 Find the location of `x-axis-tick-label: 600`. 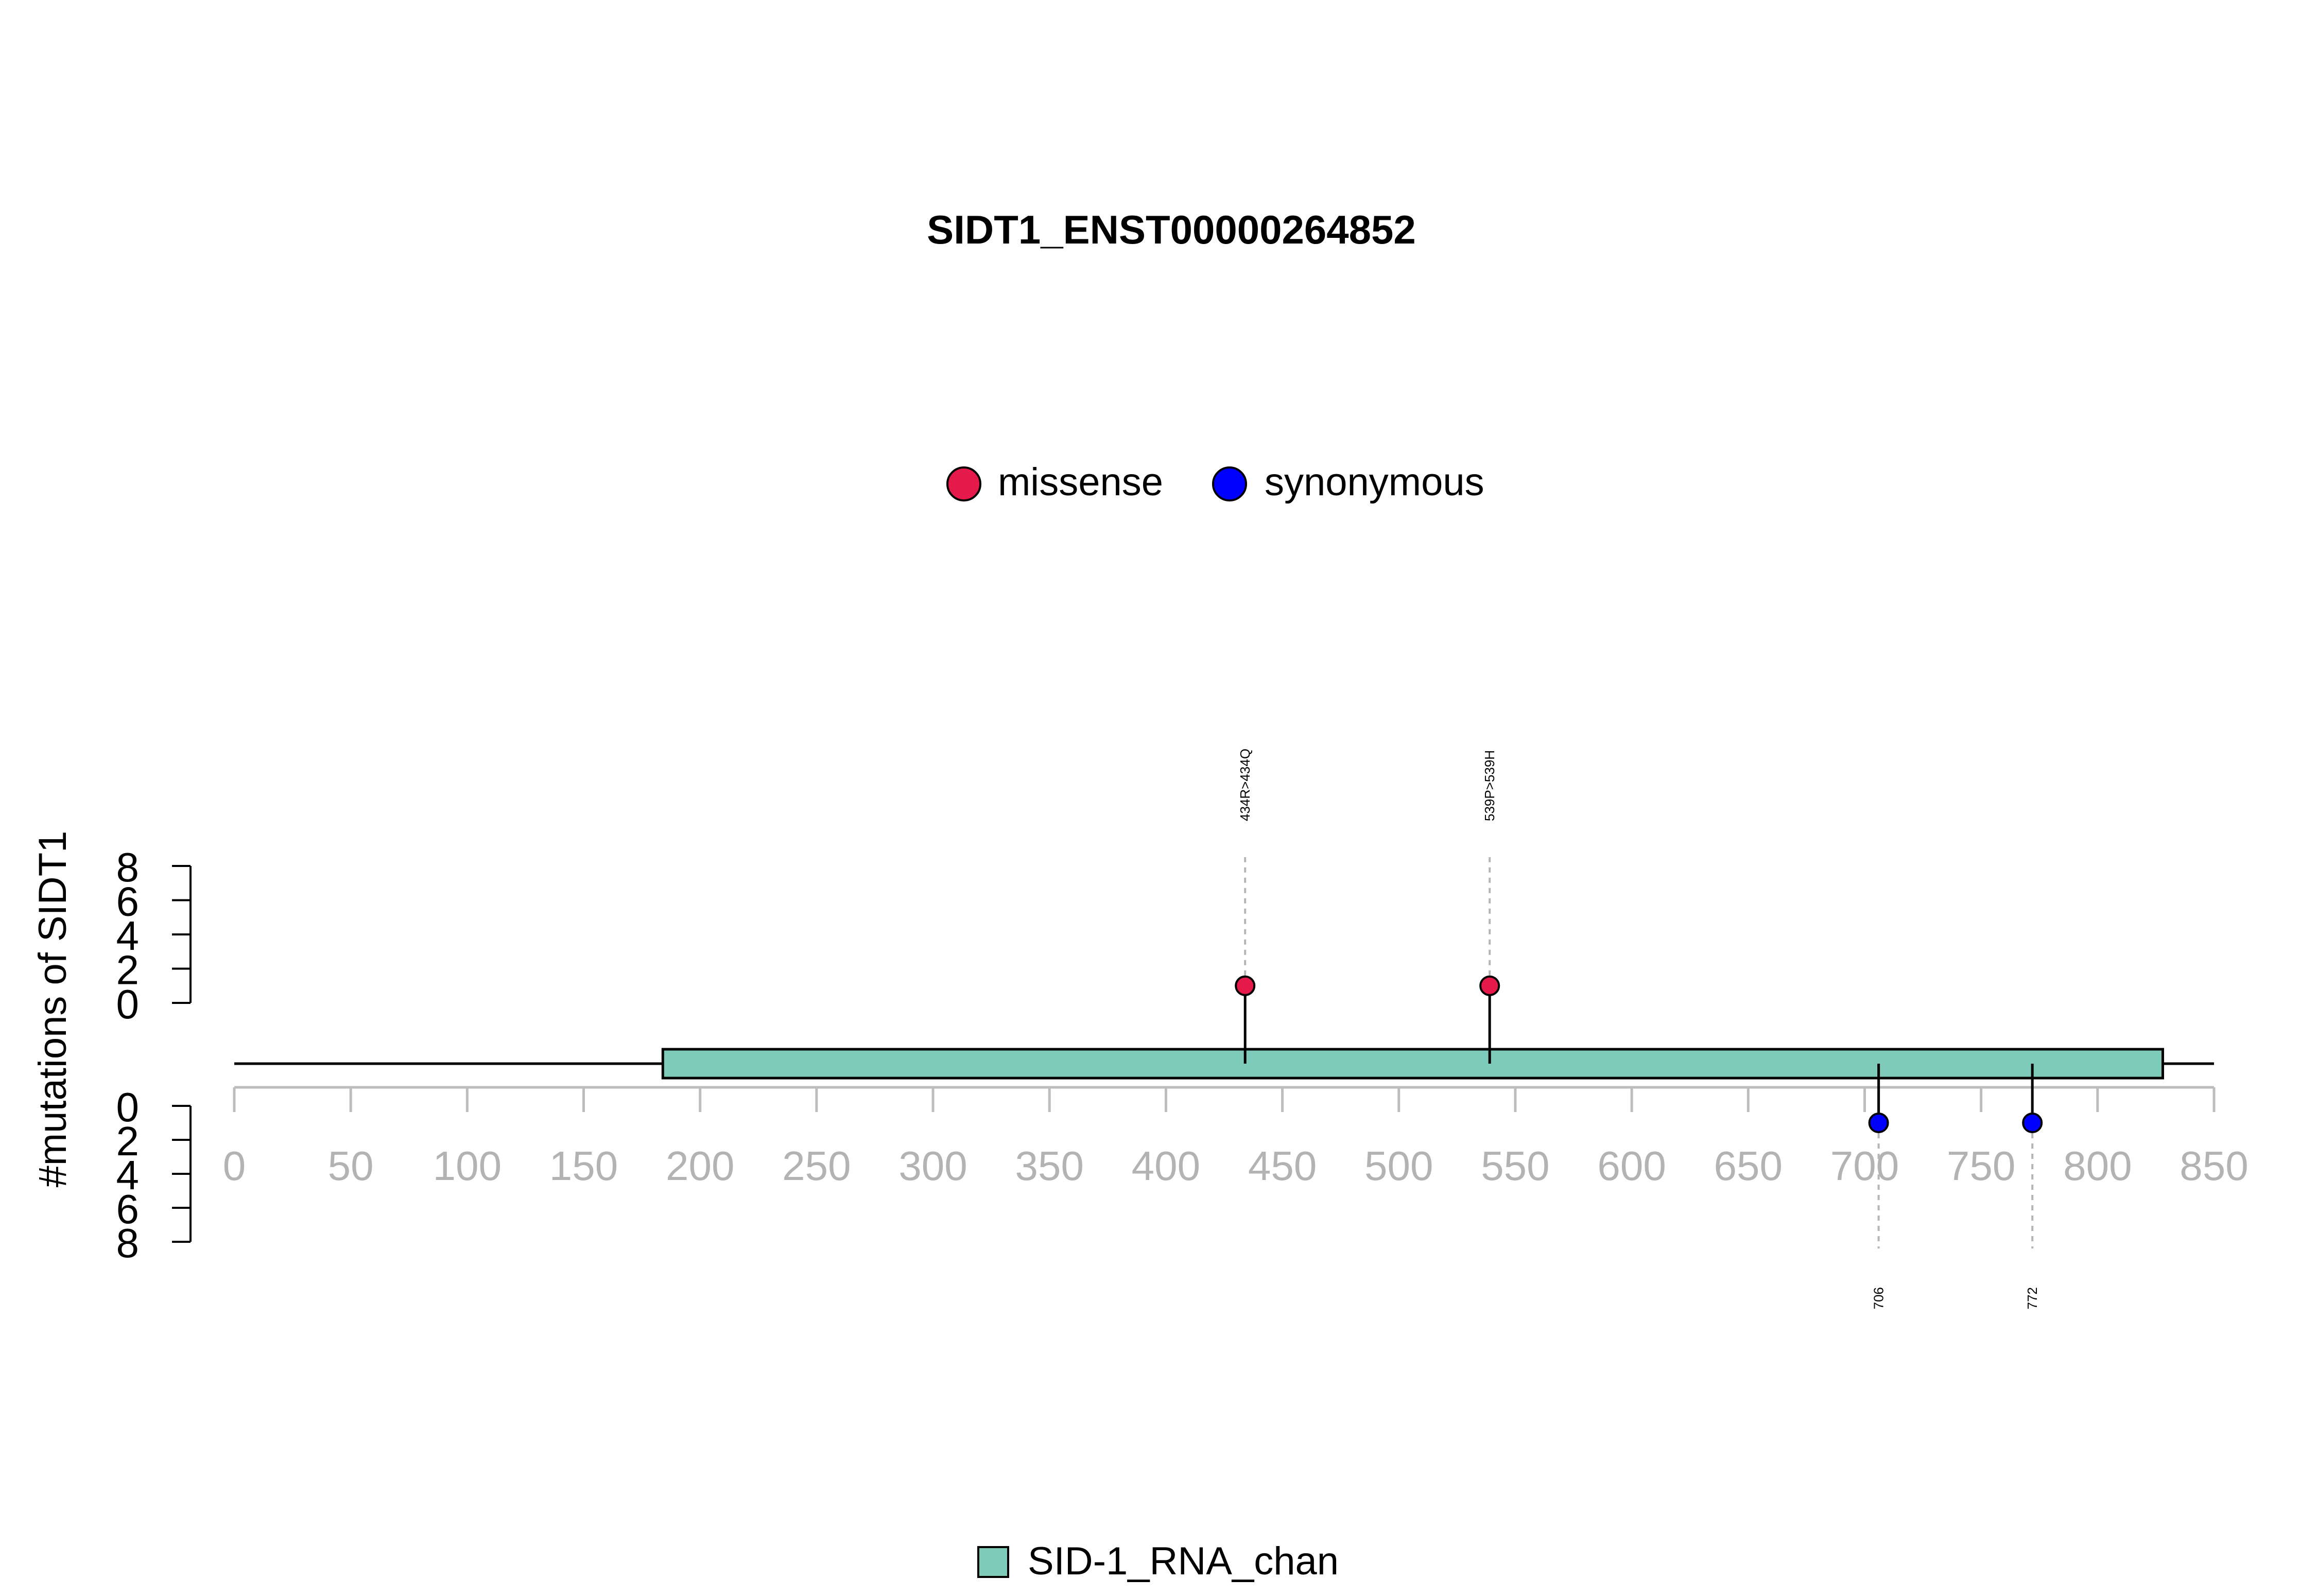

x-axis-tick-label: 600 is located at coordinates (1631, 1166).